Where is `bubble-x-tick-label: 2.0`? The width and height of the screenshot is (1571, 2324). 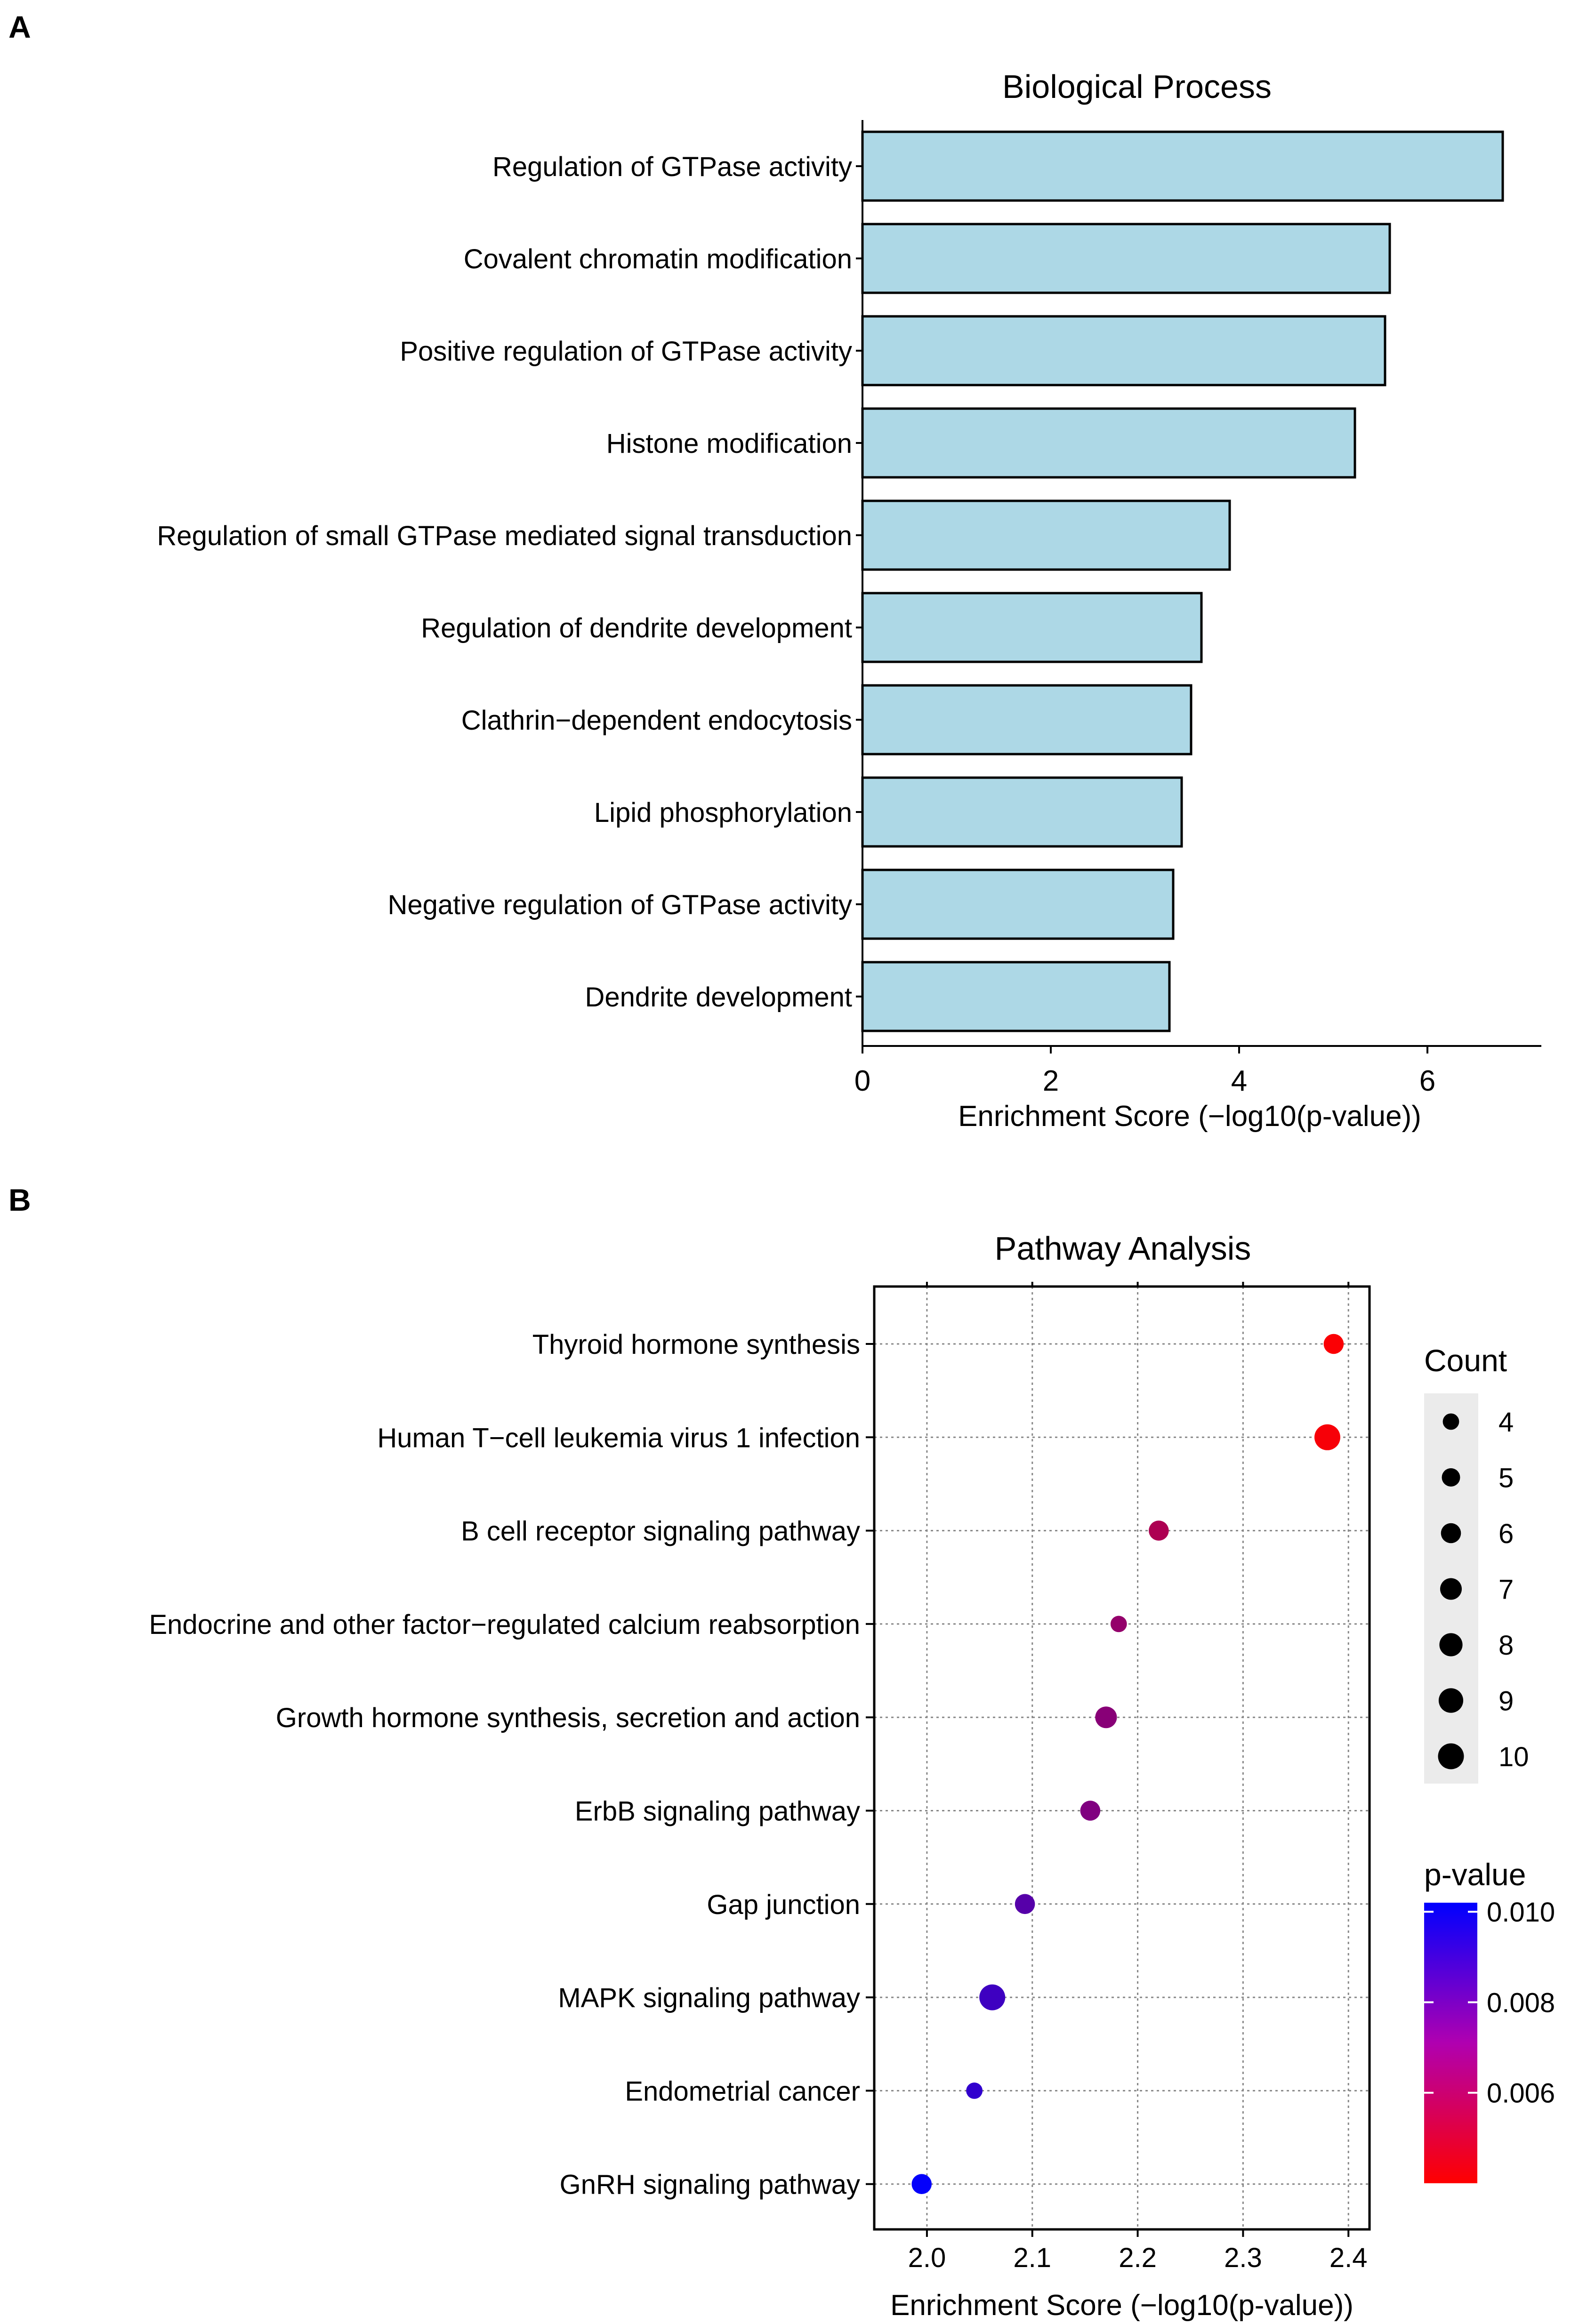 bubble-x-tick-label: 2.0 is located at coordinates (927, 2258).